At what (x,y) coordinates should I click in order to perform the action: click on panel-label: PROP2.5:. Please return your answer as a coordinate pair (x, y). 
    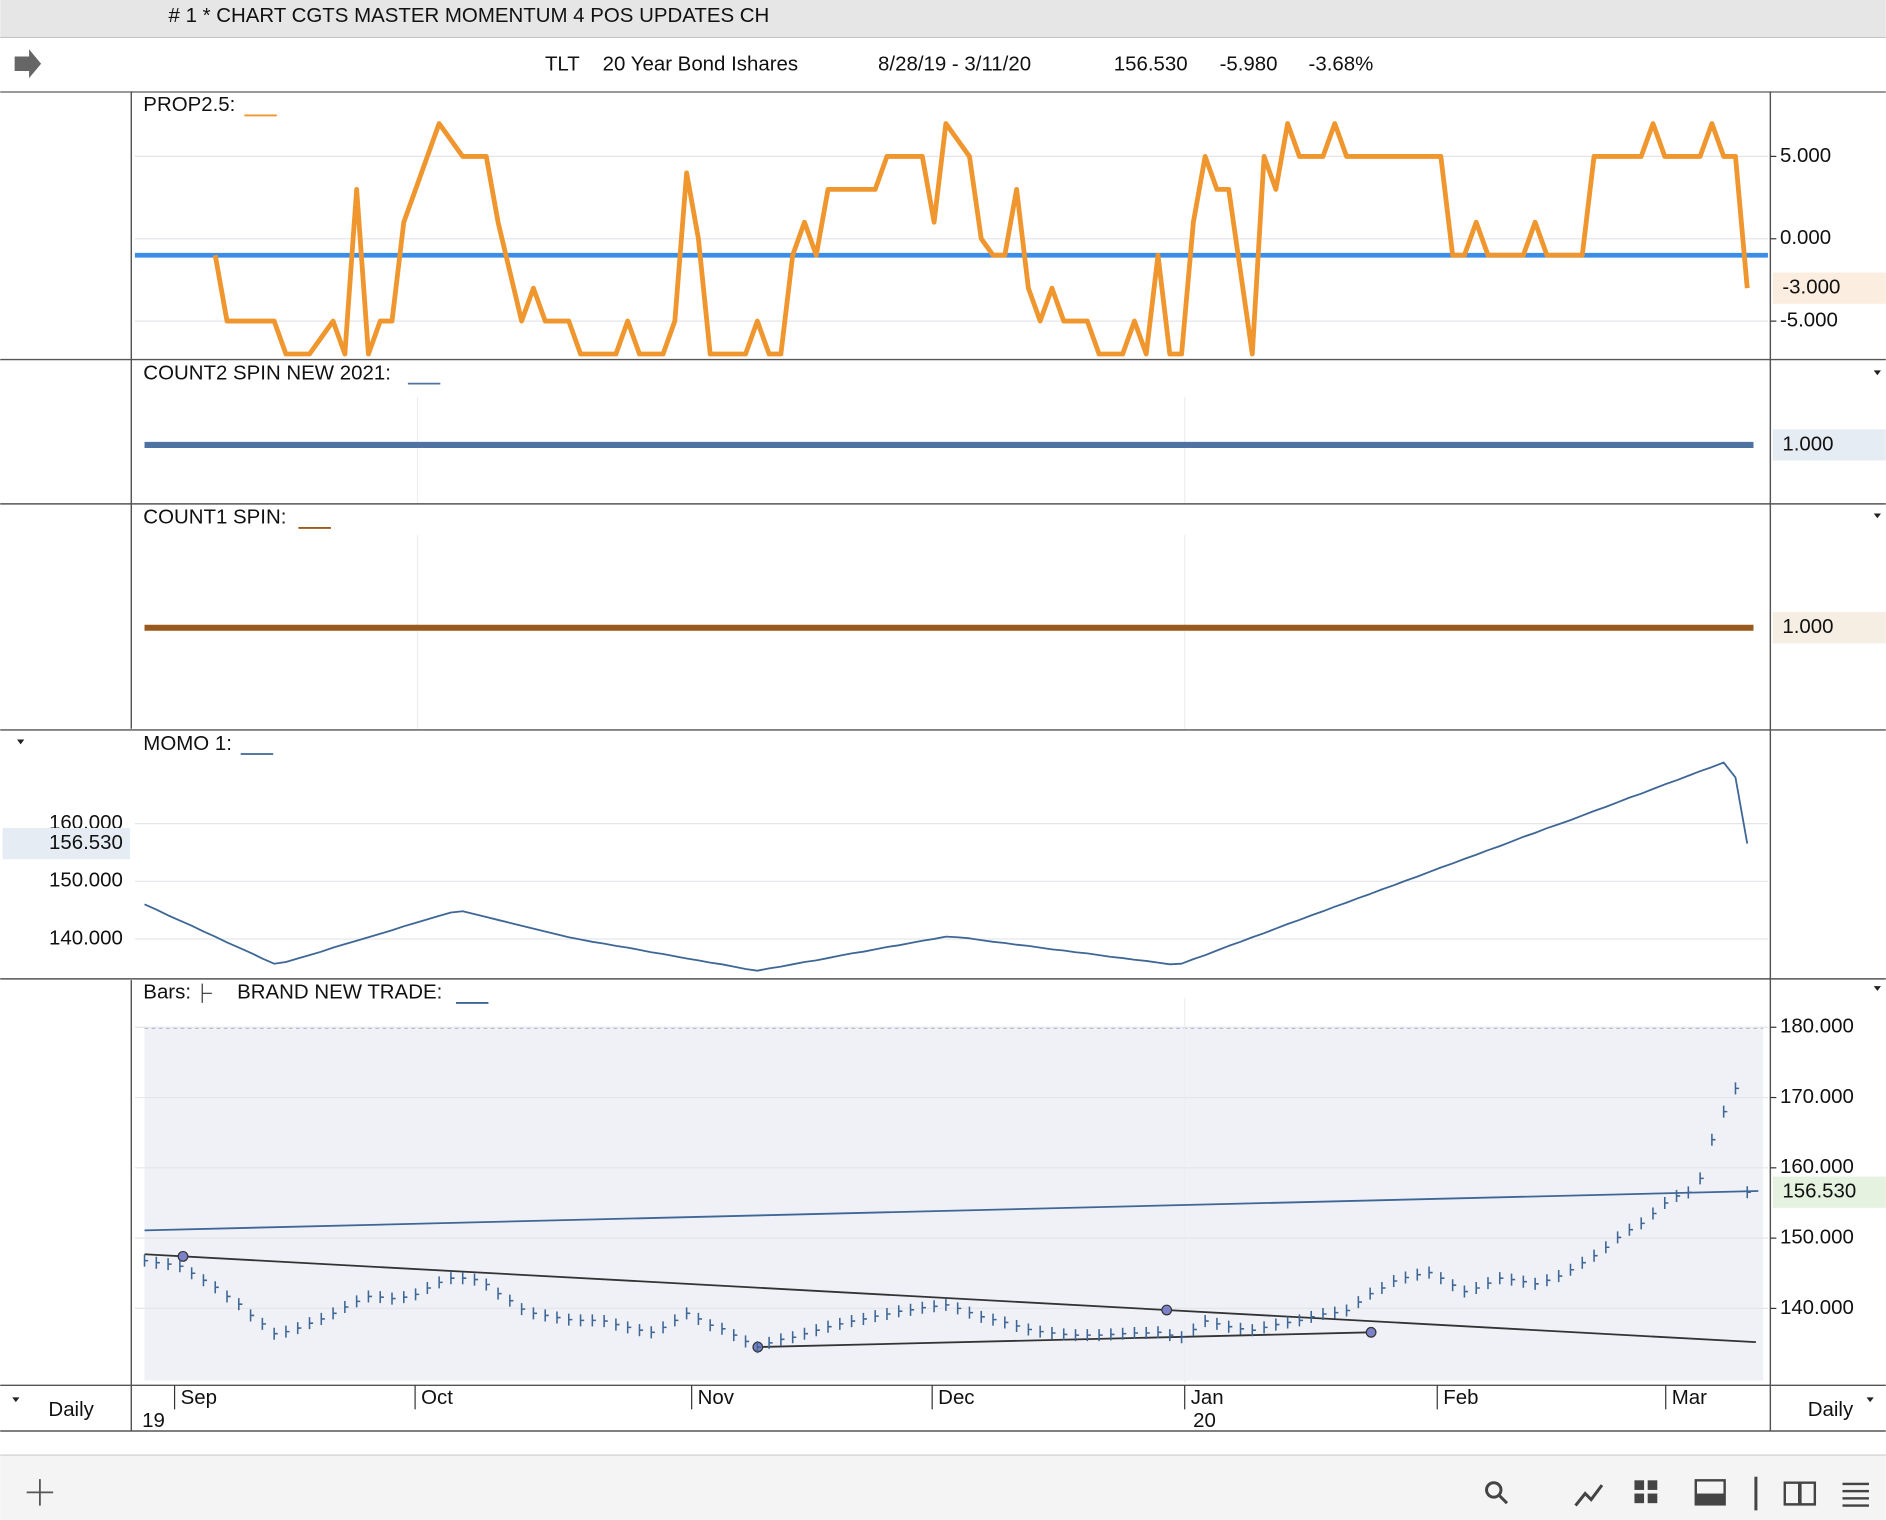
    Looking at the image, I should click on (189, 104).